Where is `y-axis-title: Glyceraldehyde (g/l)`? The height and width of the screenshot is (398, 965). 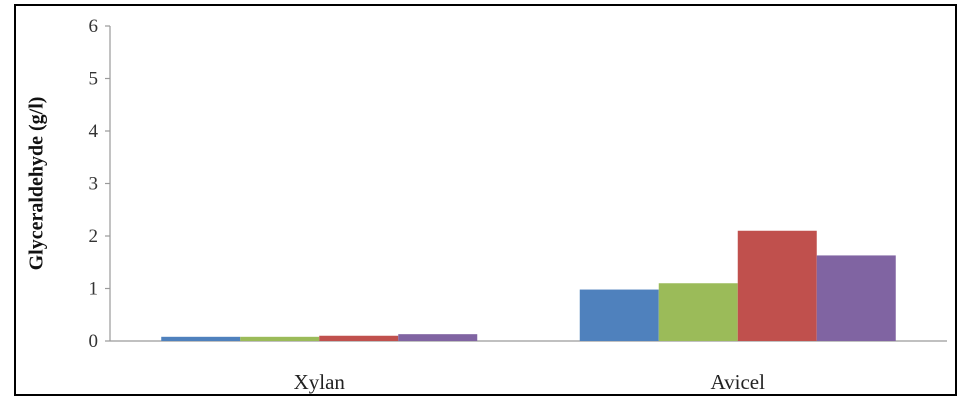
y-axis-title: Glyceraldehyde (g/l) is located at coordinates (37, 184).